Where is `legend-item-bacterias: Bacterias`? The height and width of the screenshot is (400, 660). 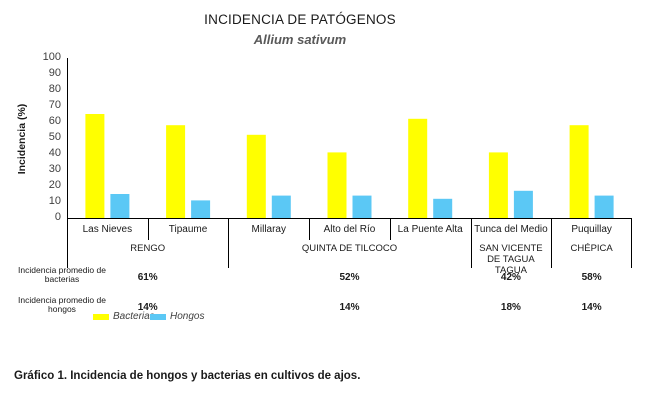
legend-item-bacterias: Bacterias is located at coordinates (124, 316).